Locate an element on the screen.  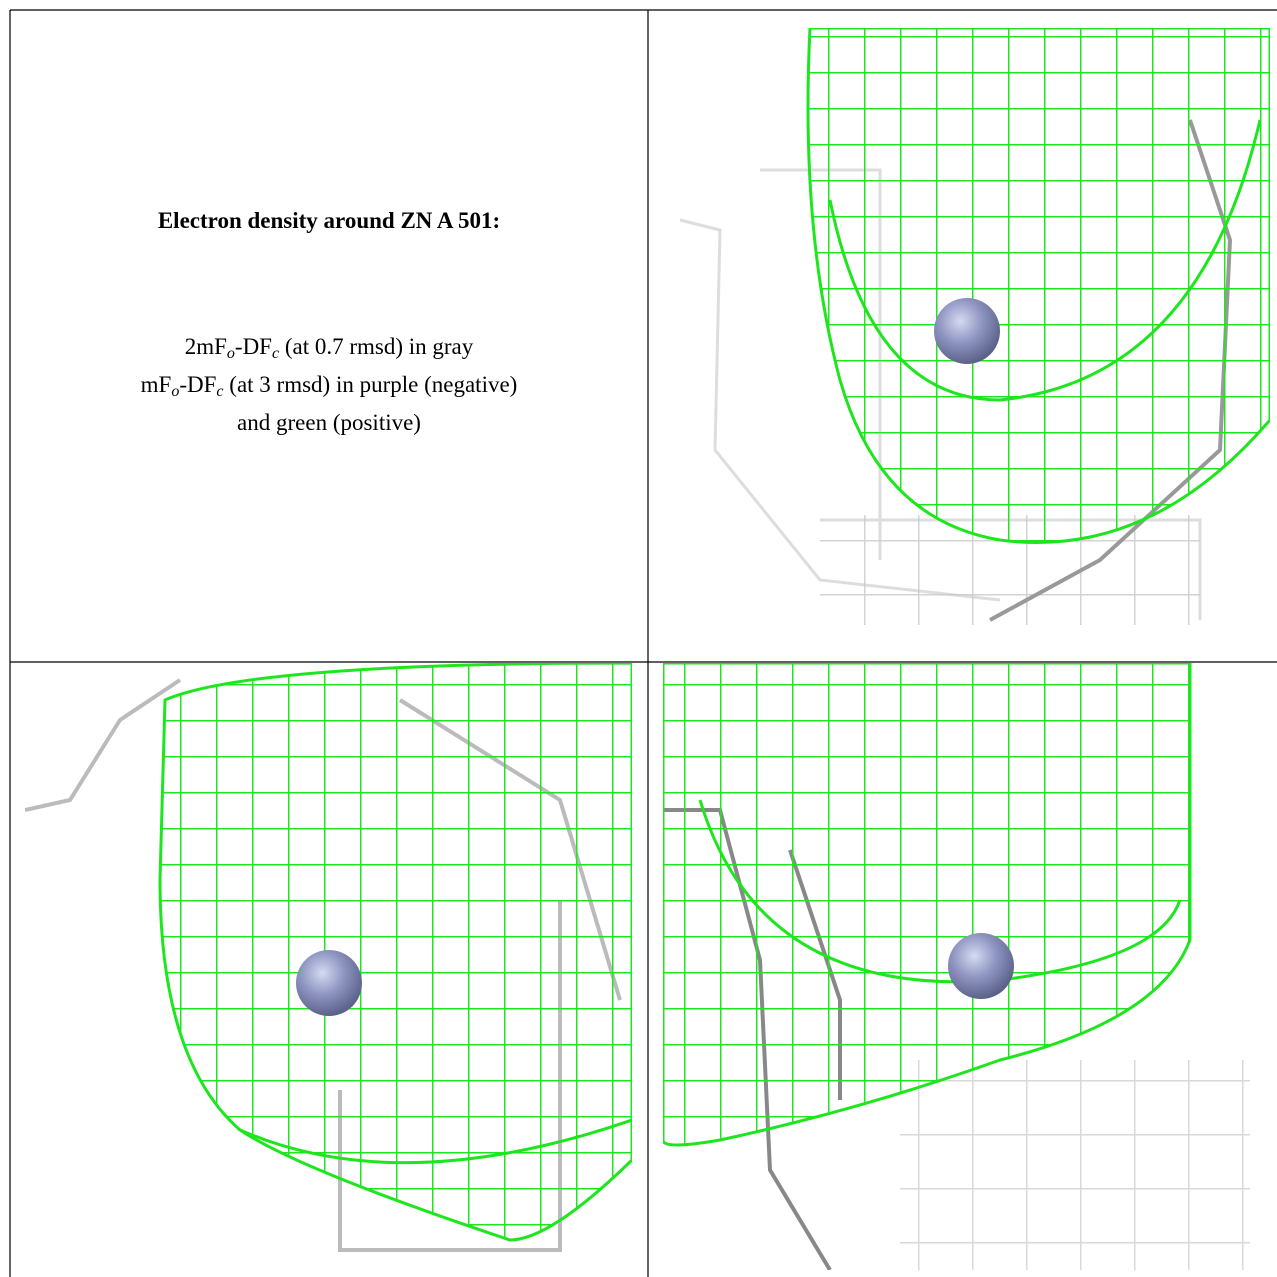
text: 2mF is located at coordinates (205, 346).